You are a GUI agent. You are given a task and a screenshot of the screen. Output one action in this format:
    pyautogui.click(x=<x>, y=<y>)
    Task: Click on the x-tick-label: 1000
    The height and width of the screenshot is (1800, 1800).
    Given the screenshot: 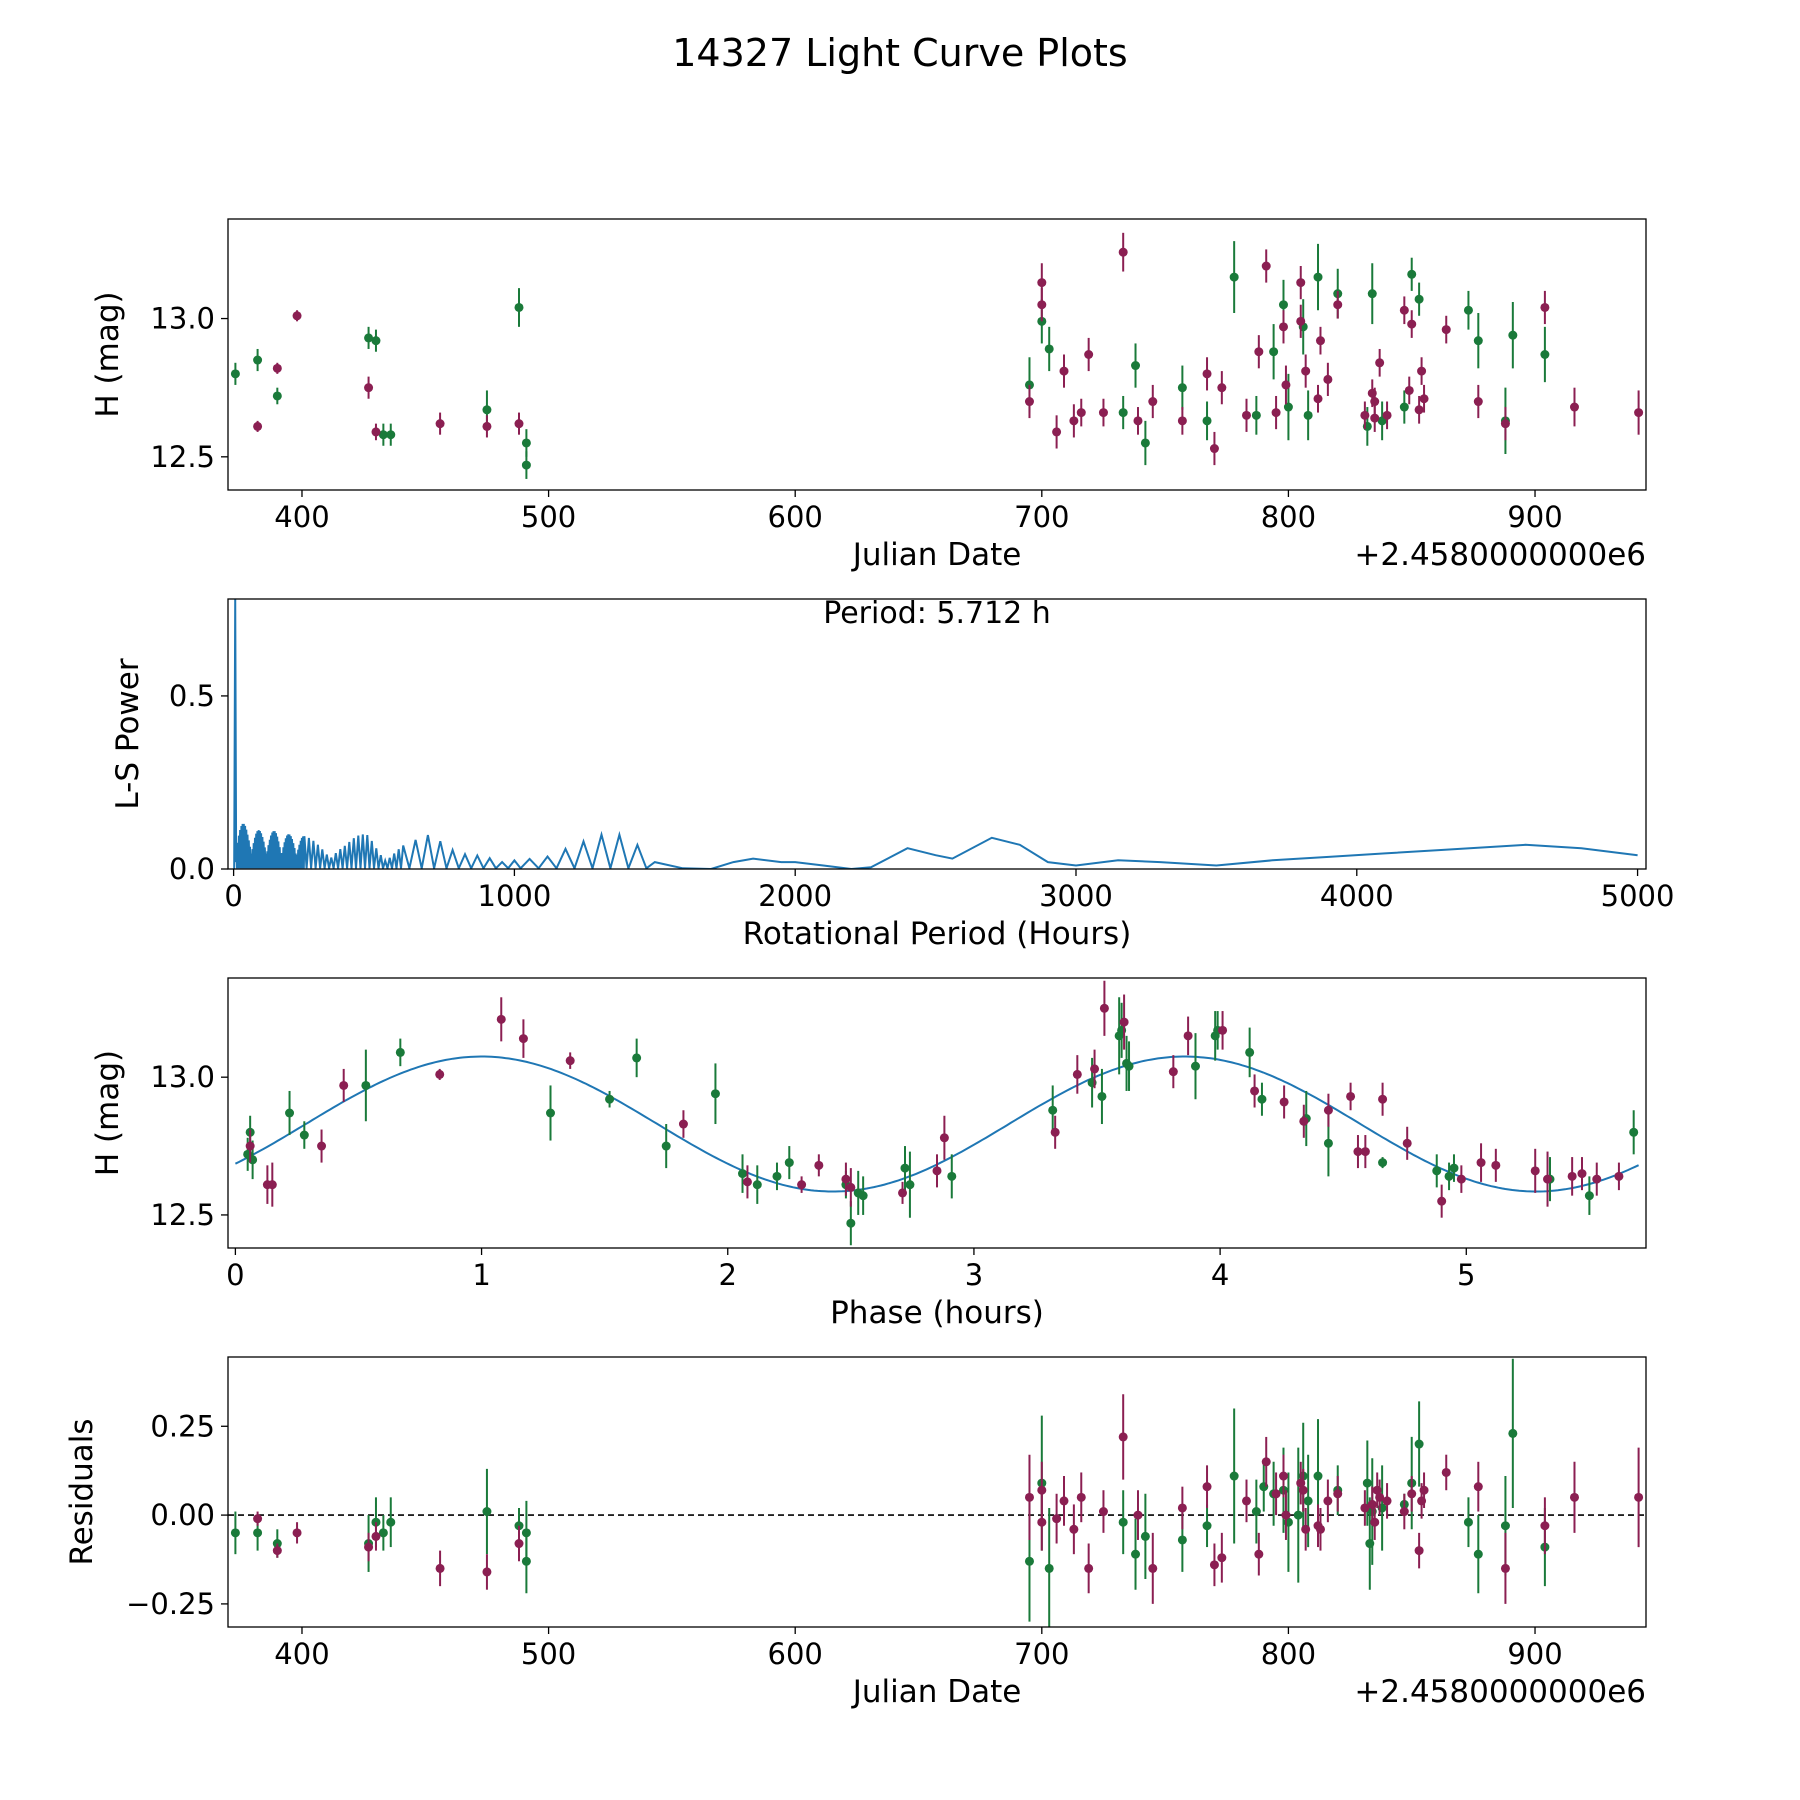 What is the action you would take?
    pyautogui.click(x=515, y=896)
    